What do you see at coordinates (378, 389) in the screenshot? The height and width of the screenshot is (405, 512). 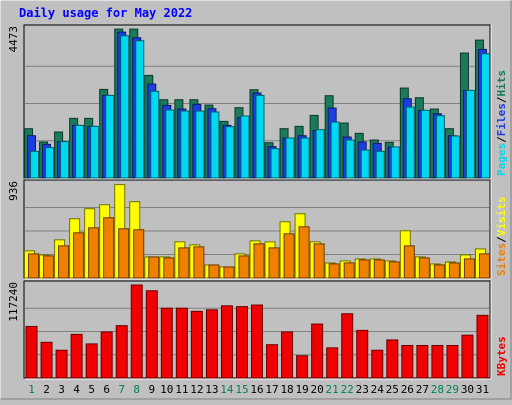 I see `x-tick-label-24: 24` at bounding box center [378, 389].